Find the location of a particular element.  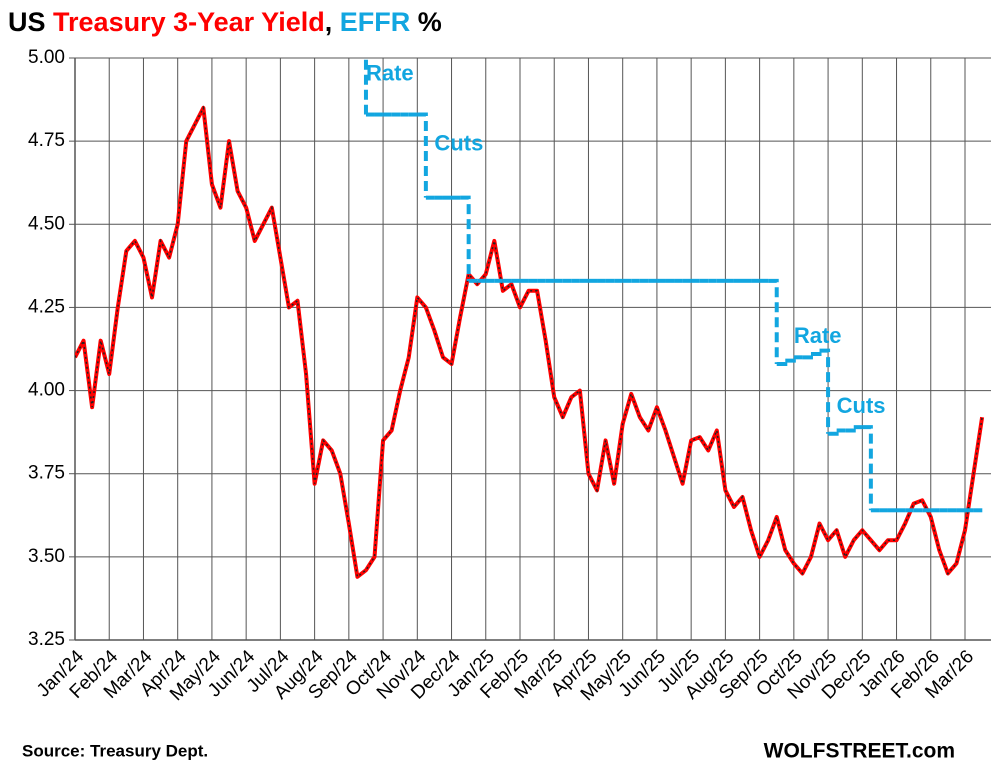

y-tick-label: 3.75 is located at coordinates (46, 473).